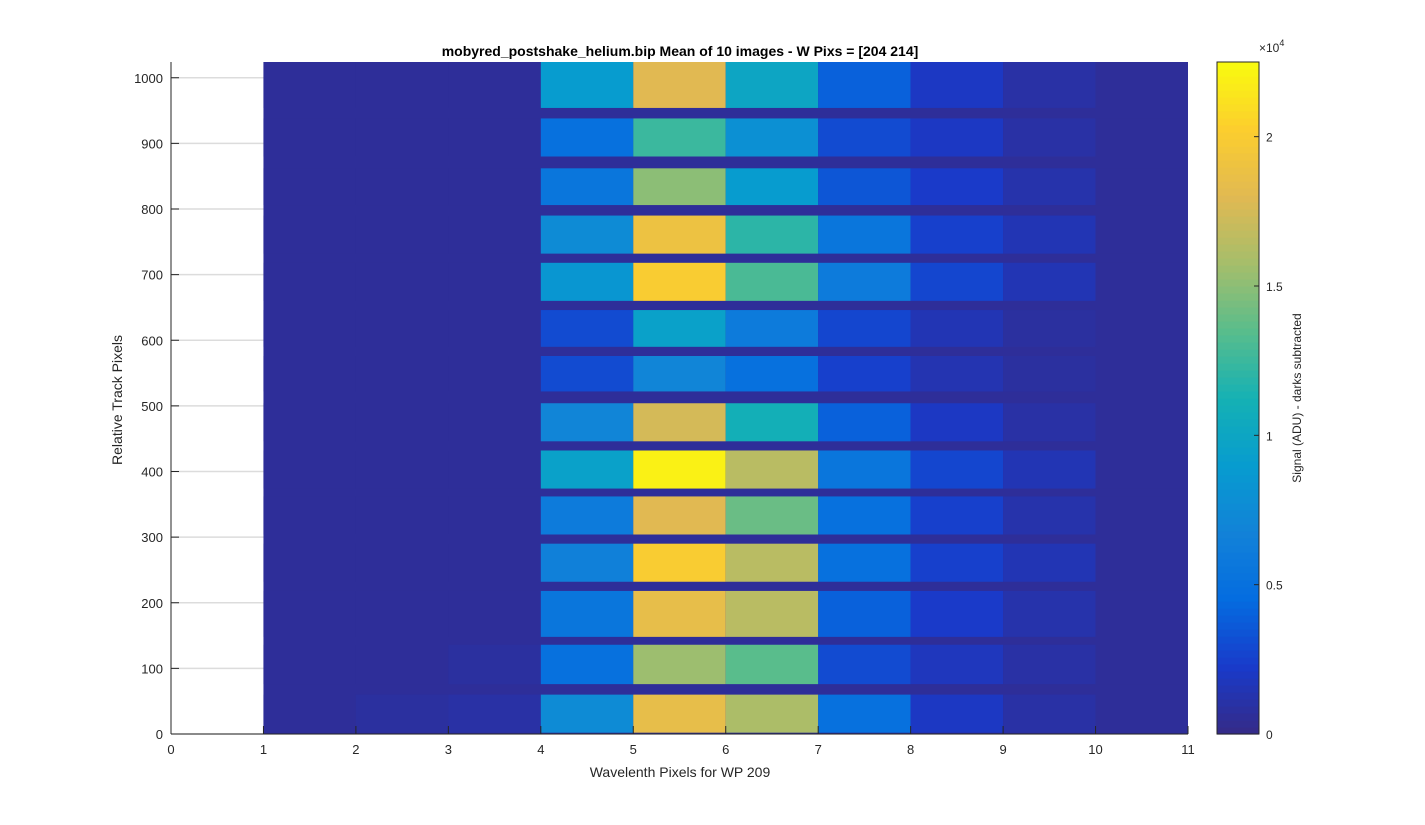 This screenshot has height=825, width=1425. Describe the element at coordinates (1271, 46) in the screenshot. I see `colorbar-exponent: ×10⁴` at that location.